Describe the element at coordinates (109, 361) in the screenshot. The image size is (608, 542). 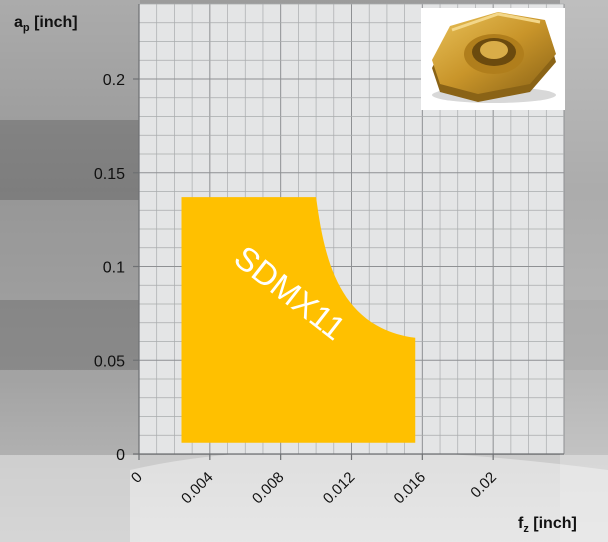
I see `y-tick-label: 0.05` at that location.